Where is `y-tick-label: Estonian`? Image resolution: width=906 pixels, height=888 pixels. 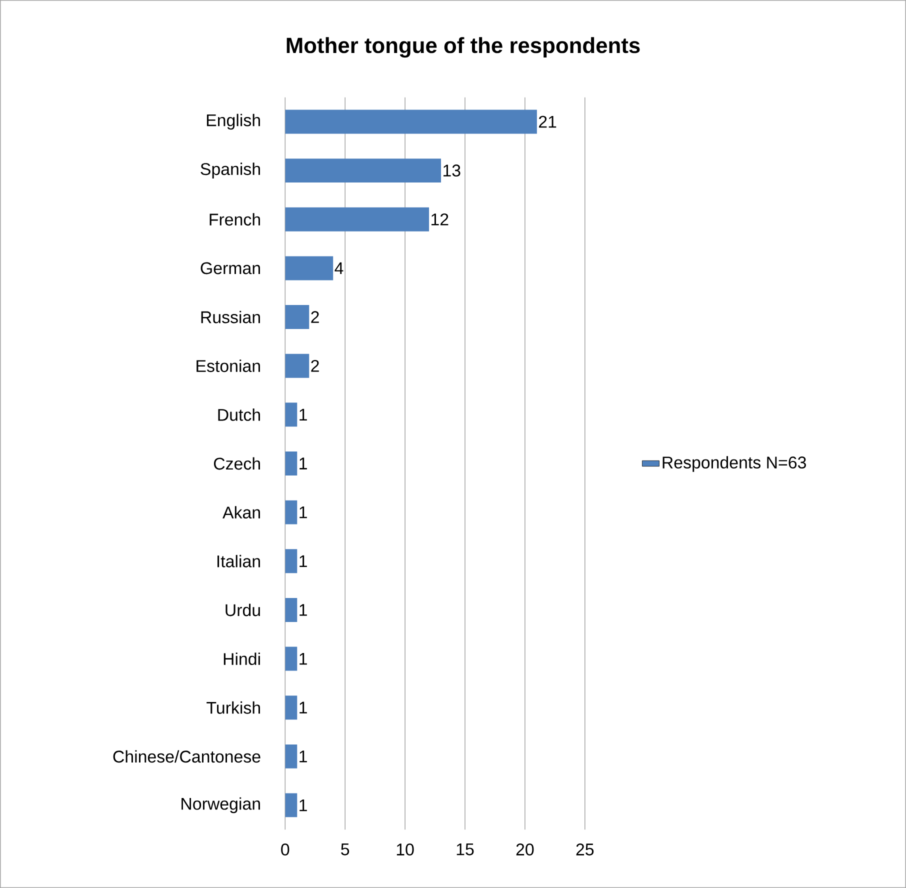 y-tick-label: Estonian is located at coordinates (228, 366).